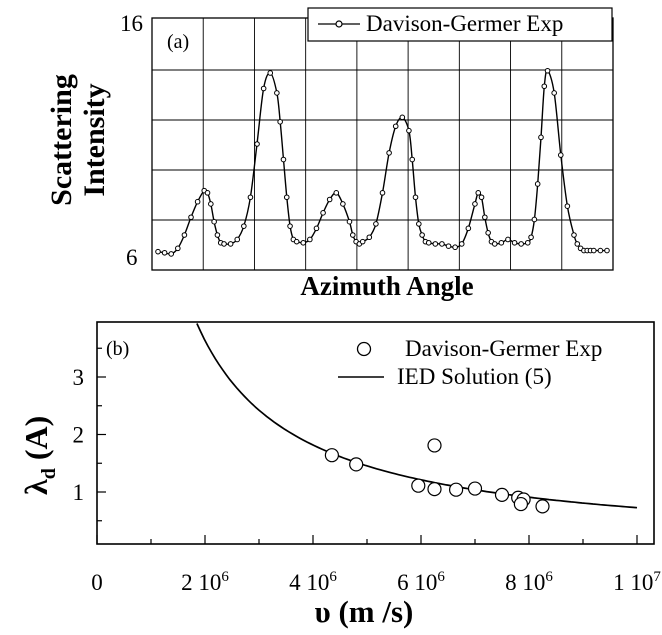  What do you see at coordinates (309, 582) in the screenshot?
I see `panel-b-xtick-base: 4 10` at bounding box center [309, 582].